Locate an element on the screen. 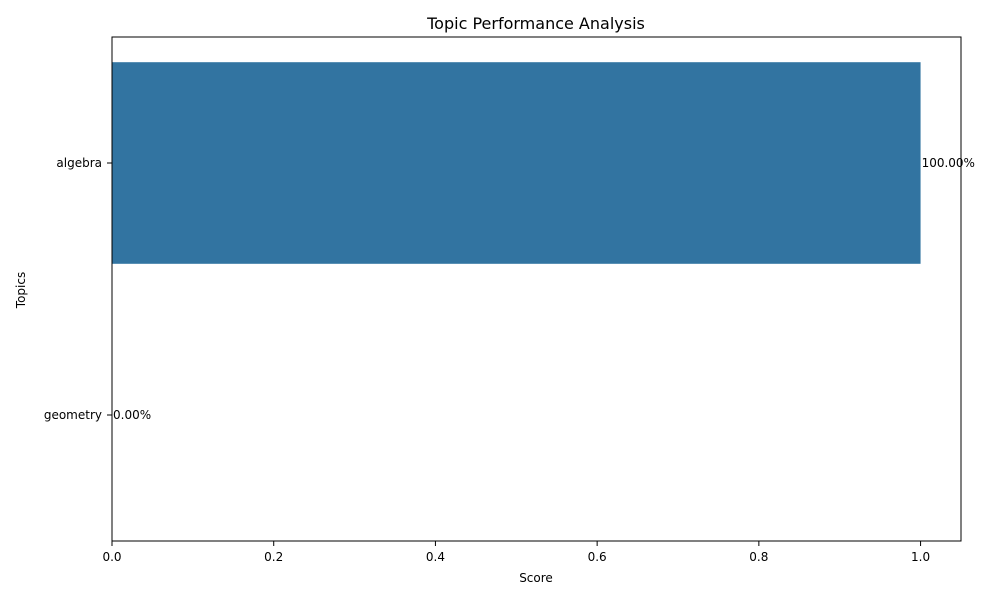 Image resolution: width=1000 pixels, height=600 pixels. y-tick-label: algebra is located at coordinates (79, 163).